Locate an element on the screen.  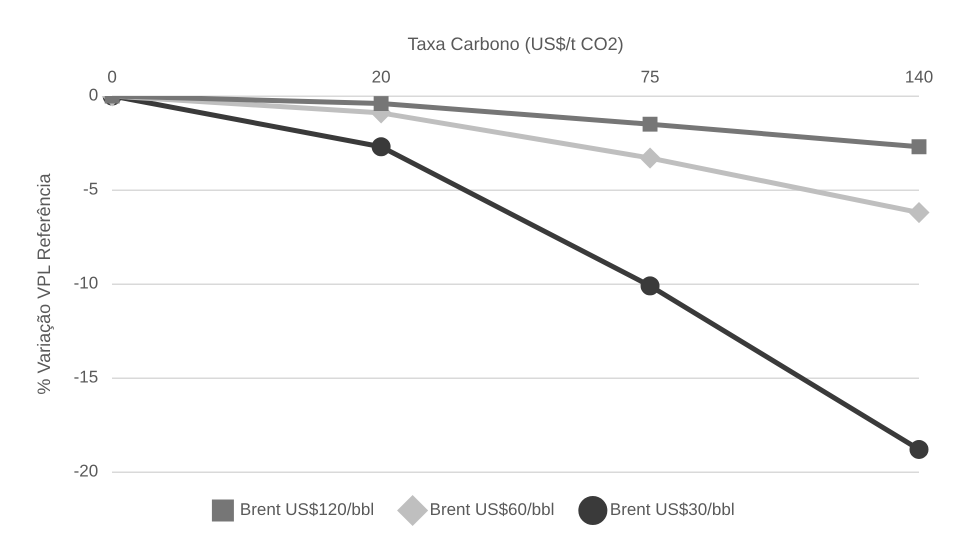
legend-label: Brent US$30/bbl is located at coordinates (672, 510).